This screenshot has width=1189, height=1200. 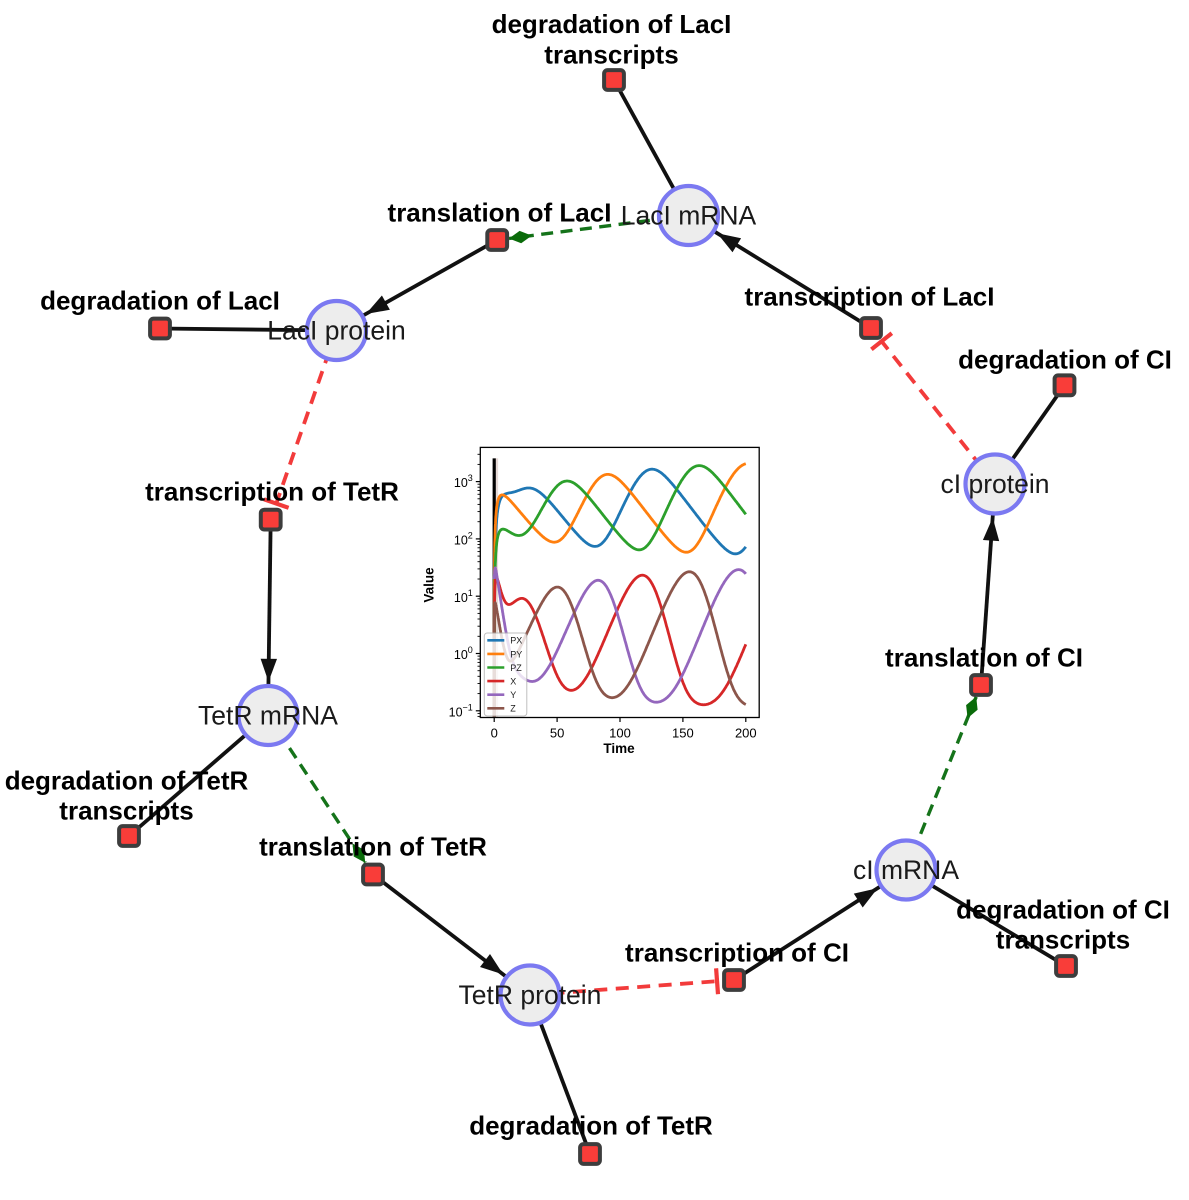 What do you see at coordinates (513, 695) in the screenshot?
I see `svg-text: Y` at bounding box center [513, 695].